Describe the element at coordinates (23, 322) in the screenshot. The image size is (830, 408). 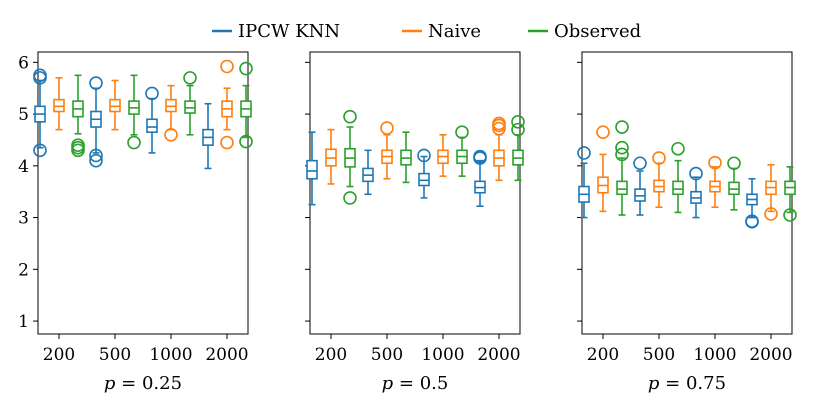
I see `y-tick-label: 1` at that location.